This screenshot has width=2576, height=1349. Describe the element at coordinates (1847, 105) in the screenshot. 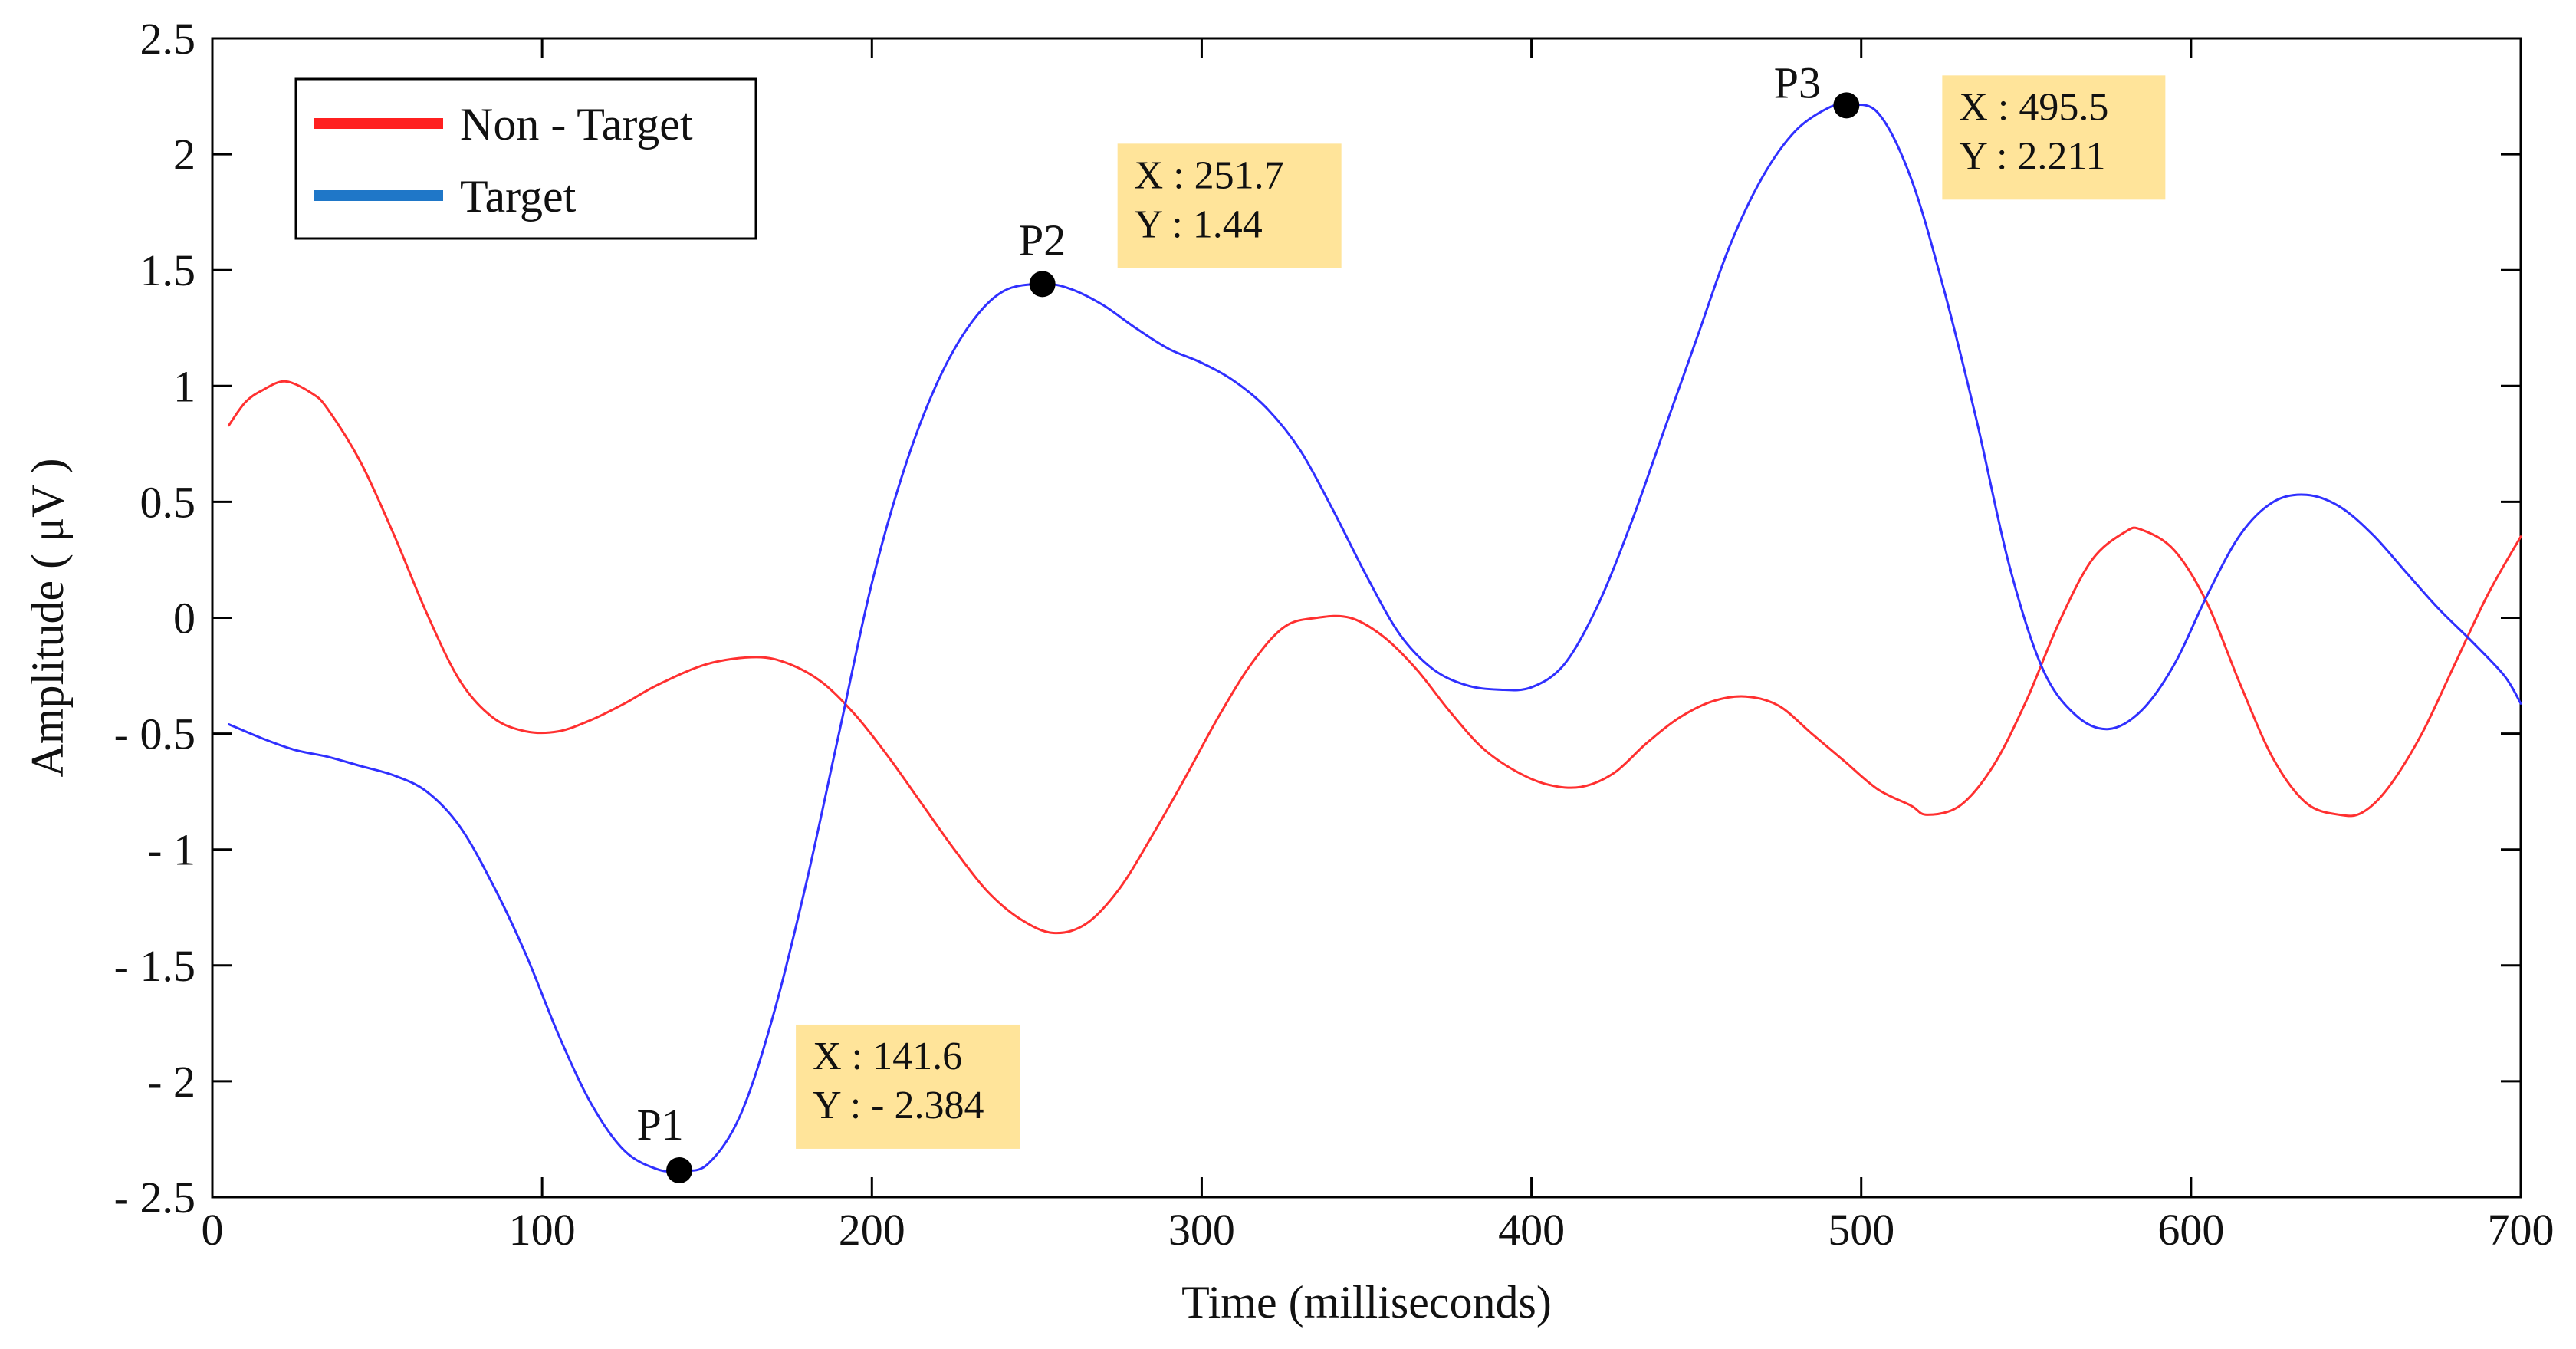

I see `peak-marker-p3` at that location.